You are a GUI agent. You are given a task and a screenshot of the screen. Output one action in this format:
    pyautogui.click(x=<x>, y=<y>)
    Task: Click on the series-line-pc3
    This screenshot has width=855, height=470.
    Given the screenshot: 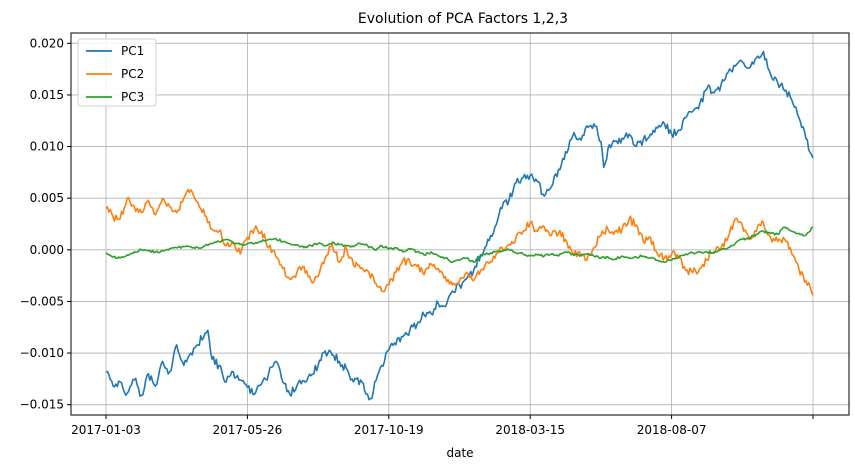 What is the action you would take?
    pyautogui.click(x=459, y=245)
    